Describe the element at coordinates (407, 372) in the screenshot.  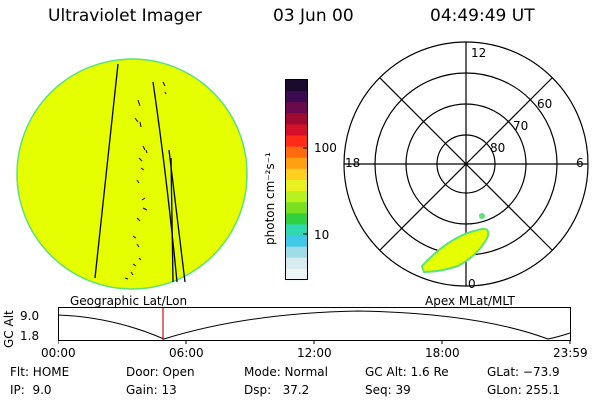
I see `status-gc-alt: GC Alt: 1.6 Re` at that location.